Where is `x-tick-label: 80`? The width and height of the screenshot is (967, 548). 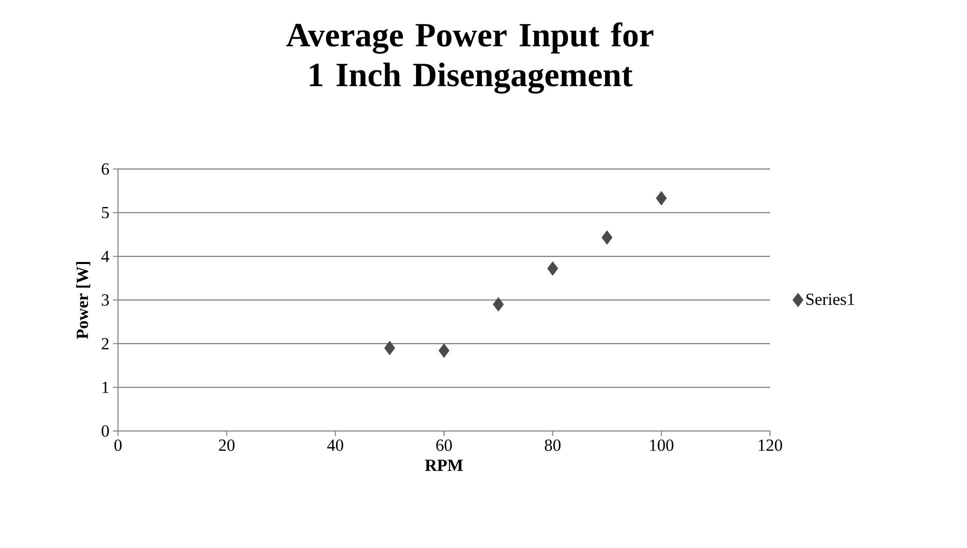
x-tick-label: 80 is located at coordinates (552, 445).